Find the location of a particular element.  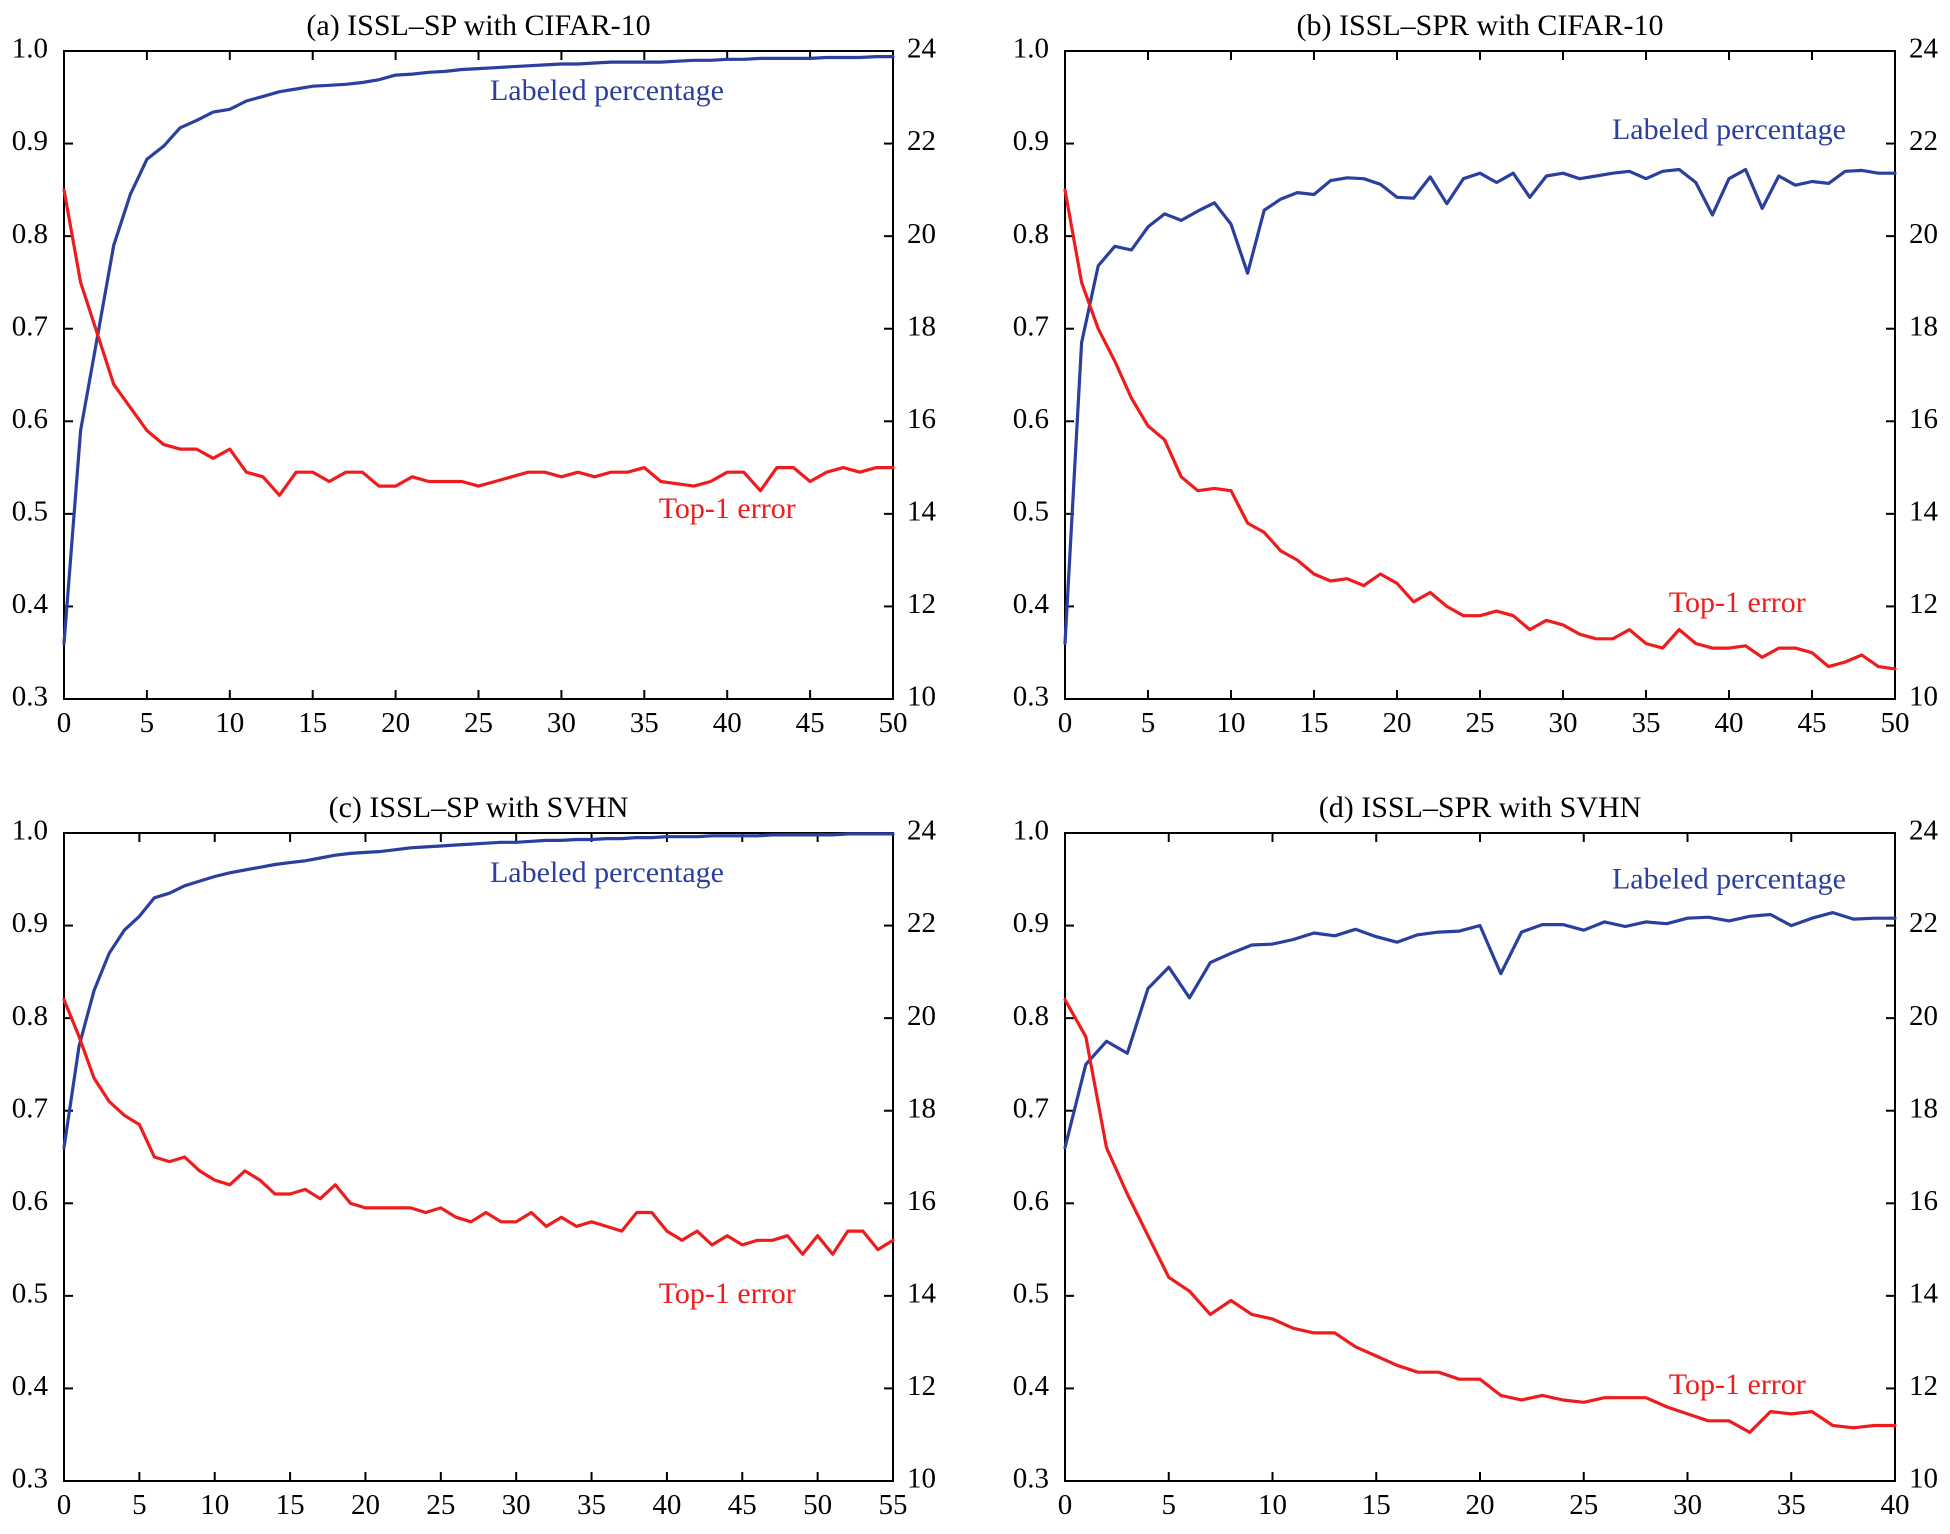

x-tick-label-c: 40 is located at coordinates (666, 1505).